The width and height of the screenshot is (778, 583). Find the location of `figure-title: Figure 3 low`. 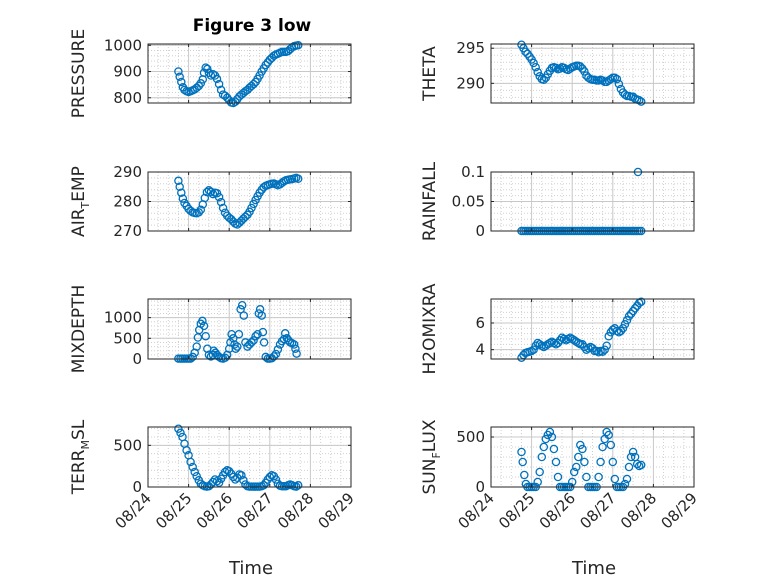

figure-title: Figure 3 low is located at coordinates (252, 26).